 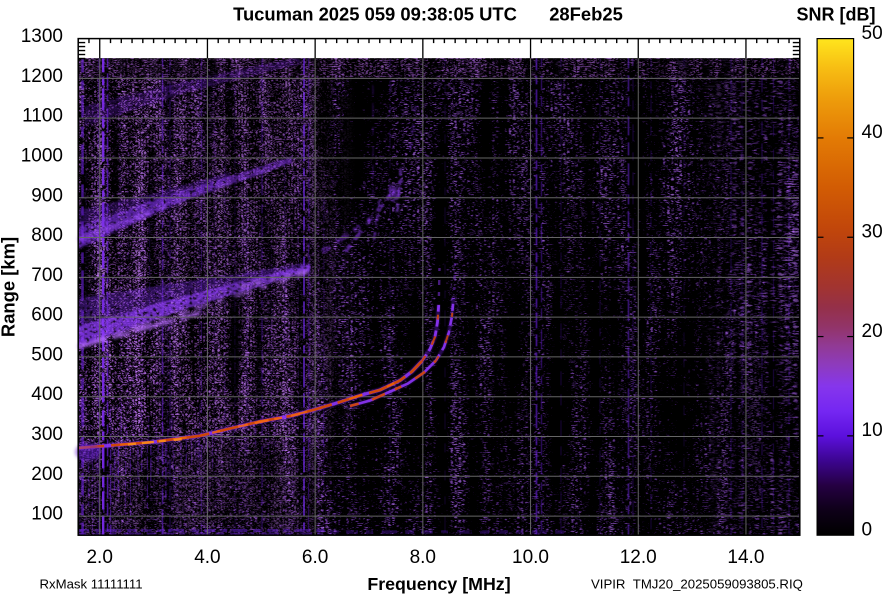 I want to click on svg-text: 14.0, so click(x=745, y=557).